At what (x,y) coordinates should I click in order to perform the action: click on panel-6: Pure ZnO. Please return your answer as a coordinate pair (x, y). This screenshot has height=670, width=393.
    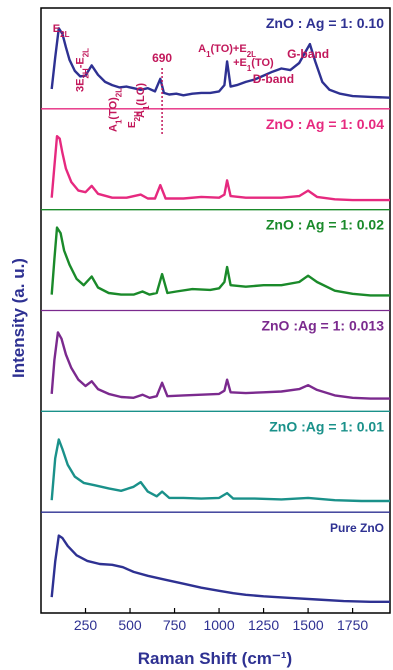
    Looking at the image, I should click on (215, 557).